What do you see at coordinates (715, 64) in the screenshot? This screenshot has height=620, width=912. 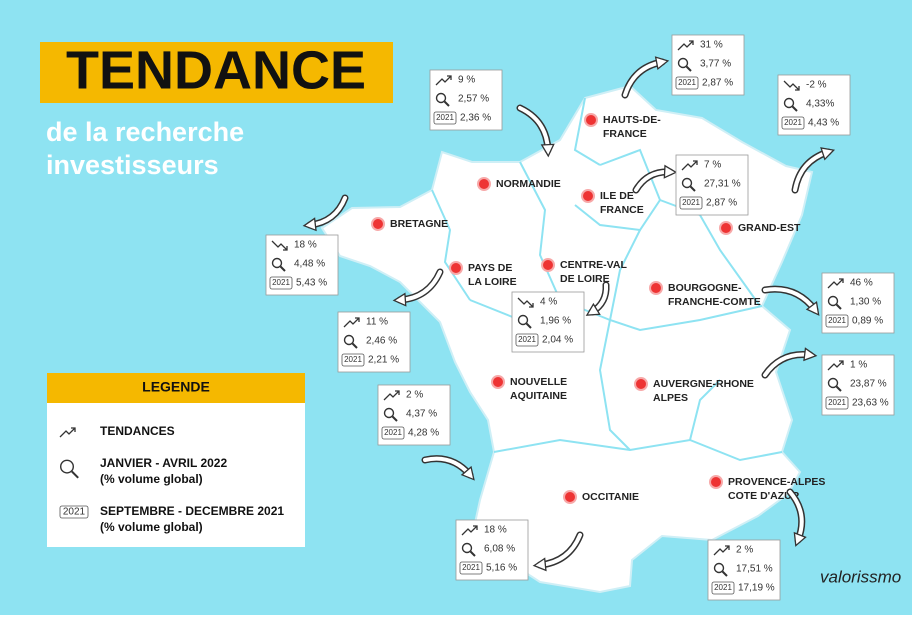 I see `search-value: 3,77 %` at bounding box center [715, 64].